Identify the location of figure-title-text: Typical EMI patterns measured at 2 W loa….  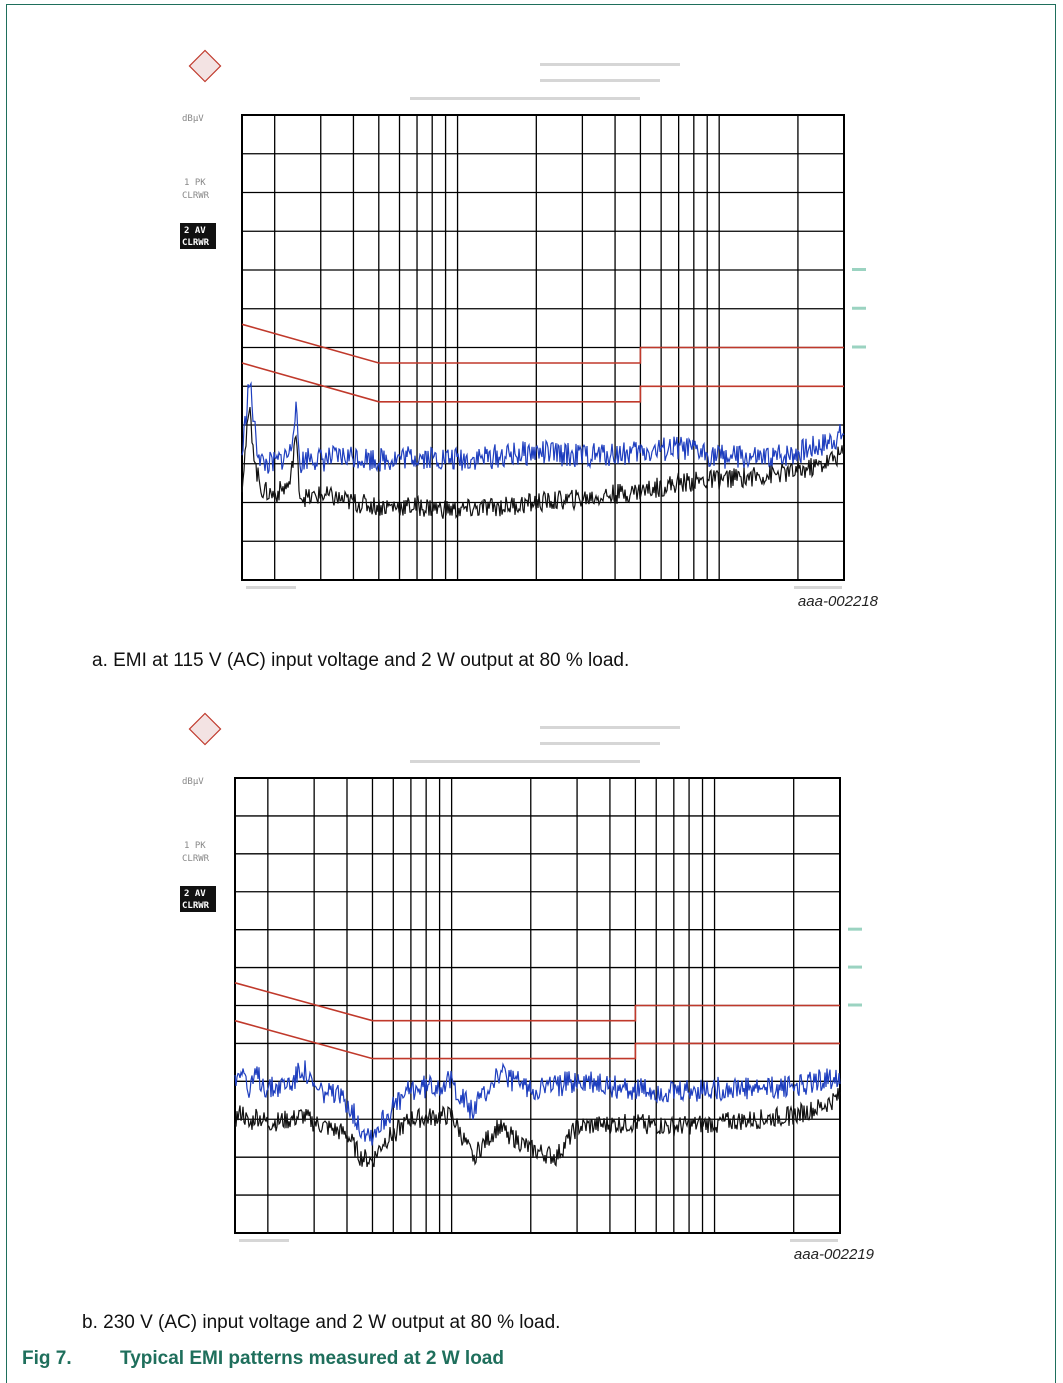
(312, 1358).